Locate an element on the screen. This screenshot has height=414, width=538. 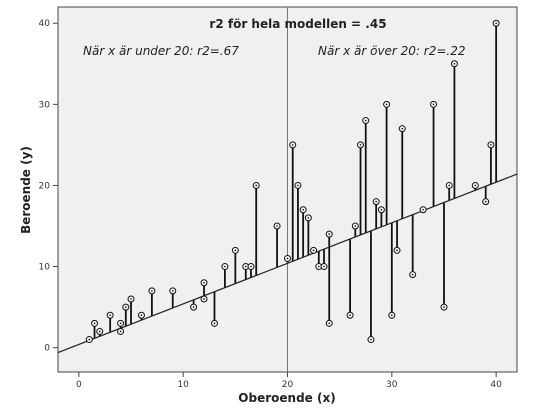
y-axis-ticks: 0 10 20 30 40 is located at coordinates (48, 186).